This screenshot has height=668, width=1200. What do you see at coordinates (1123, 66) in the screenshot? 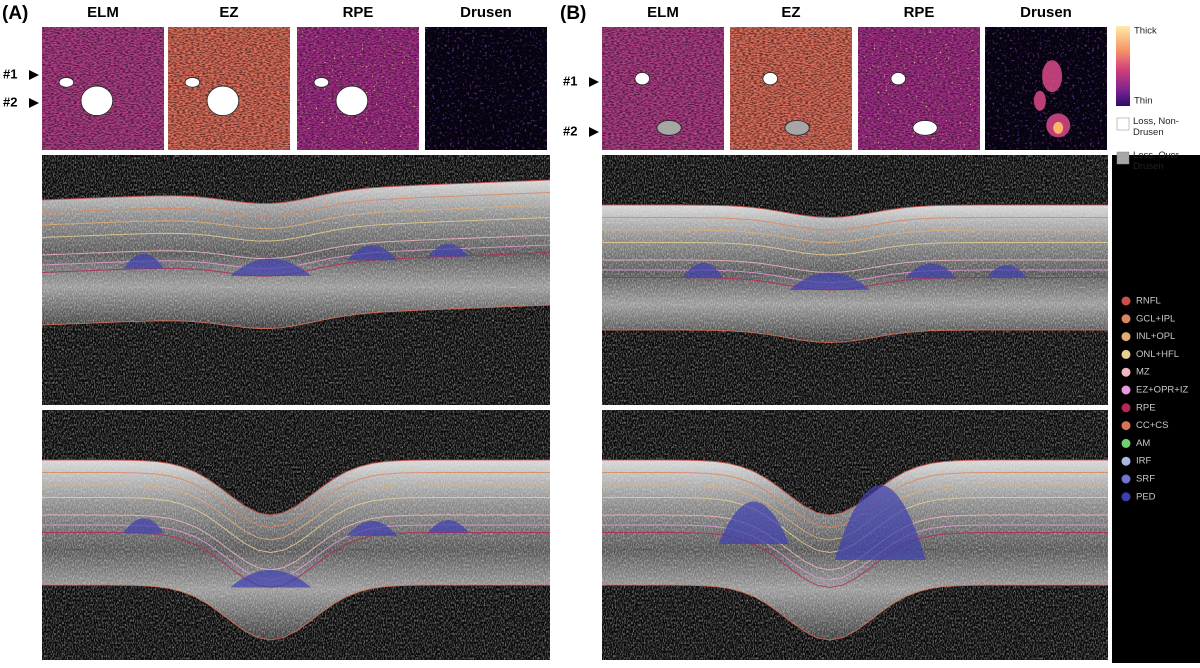
I see `colorbar` at bounding box center [1123, 66].